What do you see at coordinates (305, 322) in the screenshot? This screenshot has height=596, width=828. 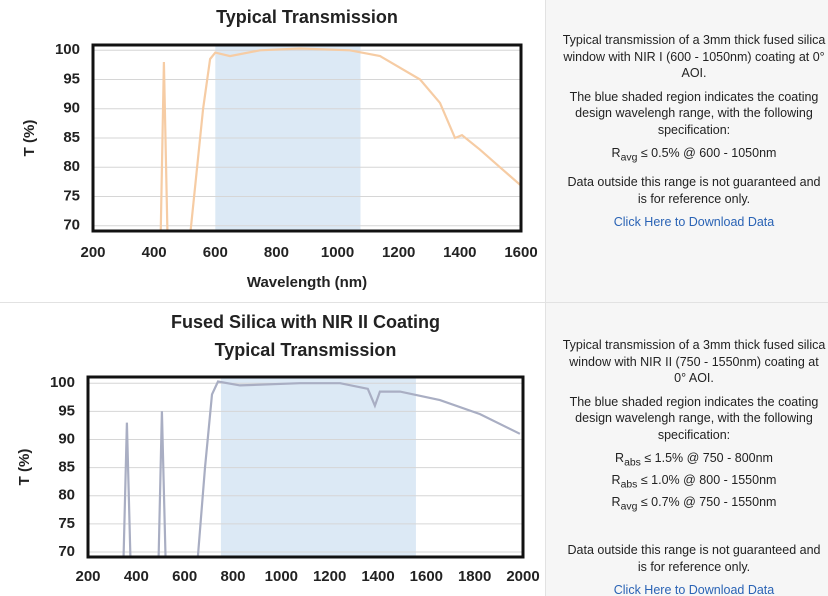 I see `chart-title: Fused Silica with NIR II Coating` at bounding box center [305, 322].